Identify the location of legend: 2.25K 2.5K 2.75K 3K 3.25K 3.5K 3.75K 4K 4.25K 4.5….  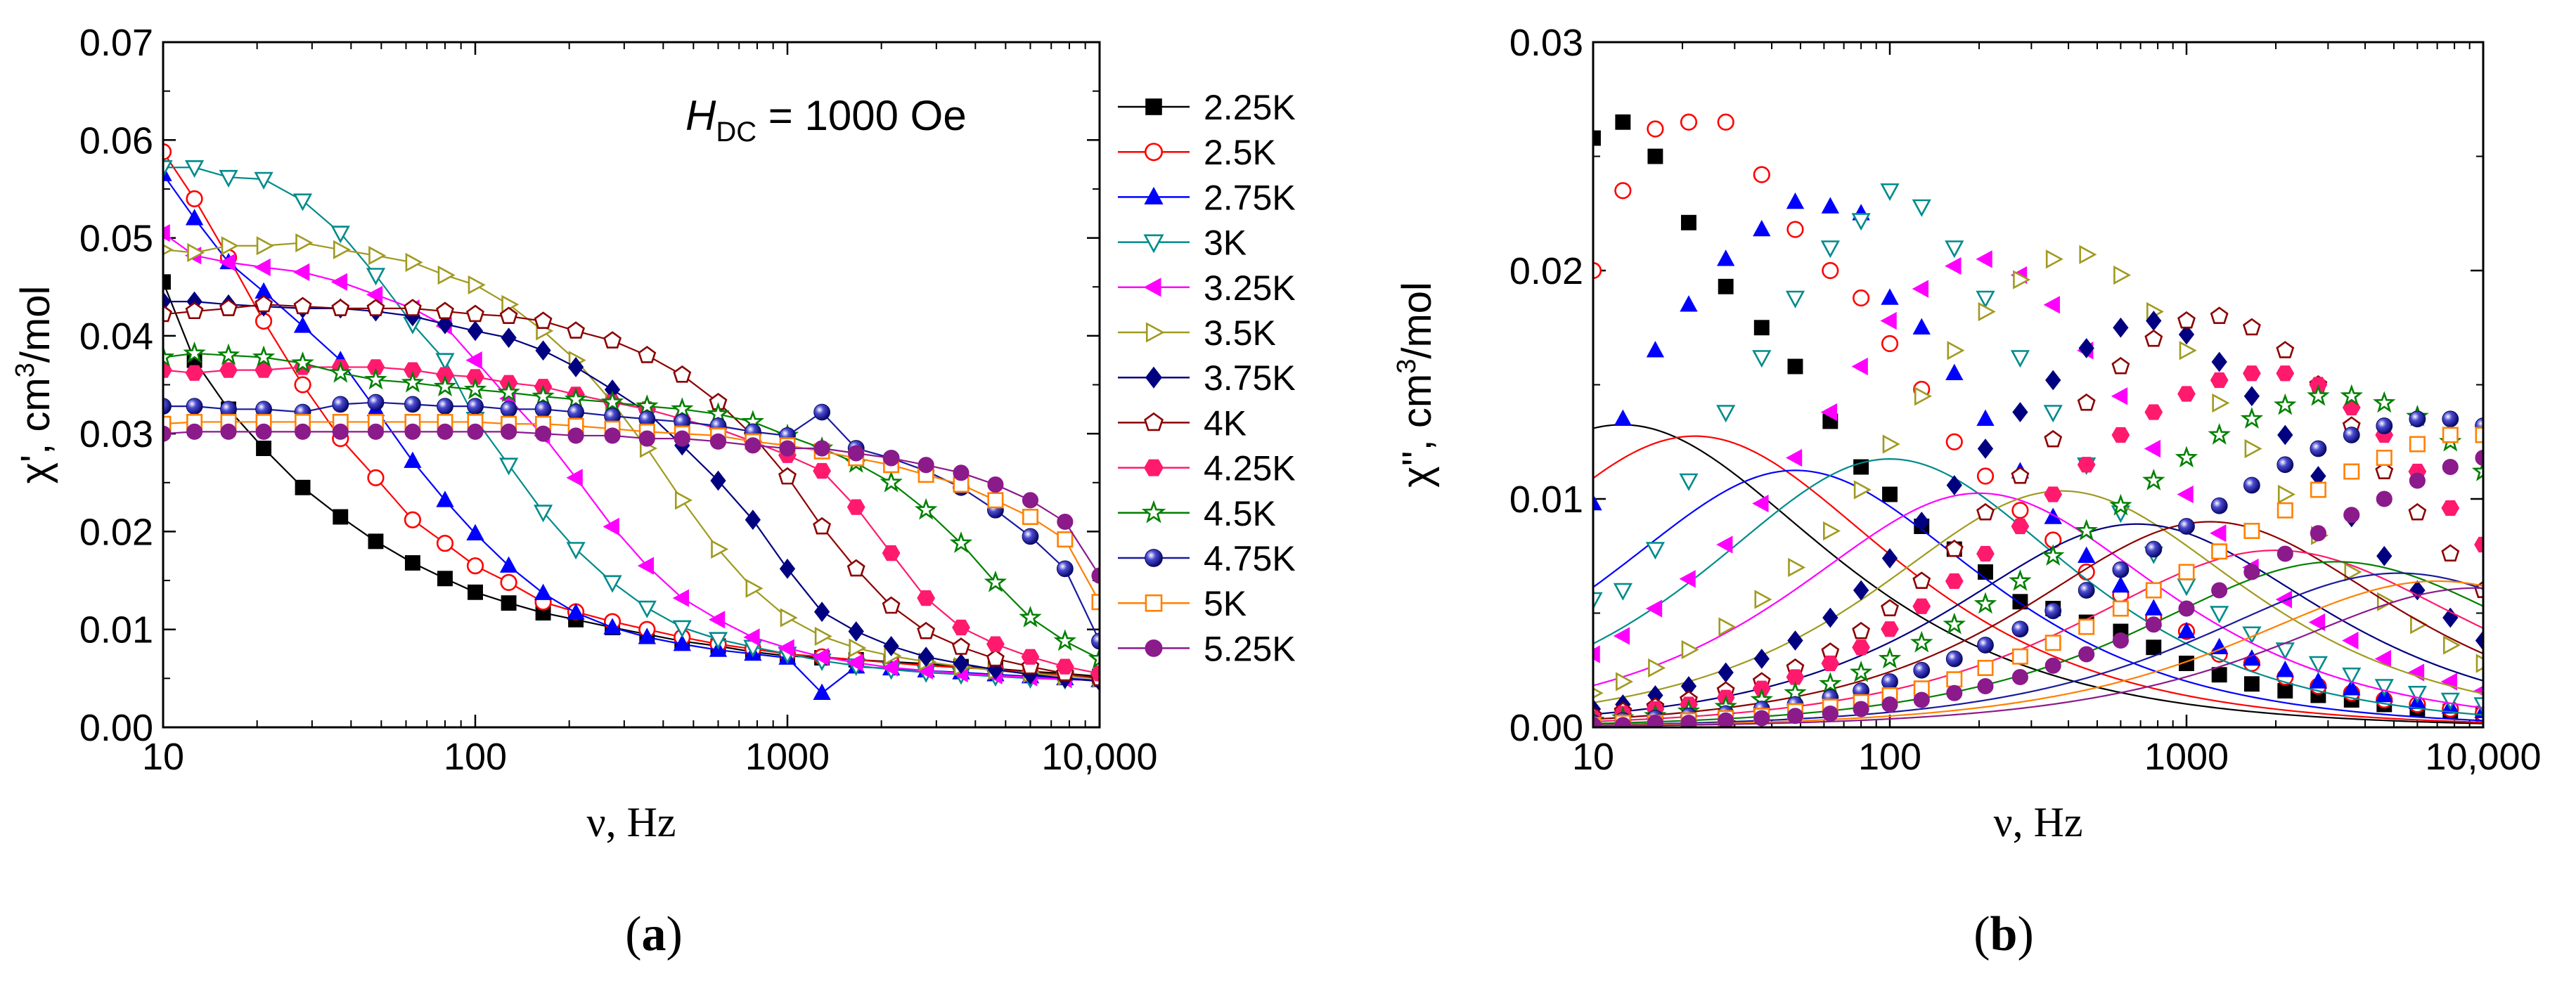
(1207, 378).